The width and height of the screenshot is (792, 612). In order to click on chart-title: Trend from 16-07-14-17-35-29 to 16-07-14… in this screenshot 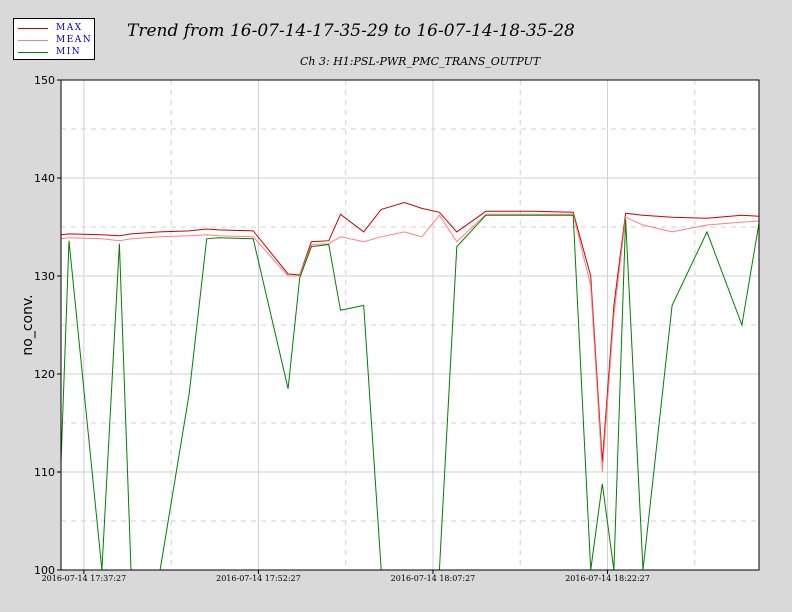, I will do `click(351, 31)`.